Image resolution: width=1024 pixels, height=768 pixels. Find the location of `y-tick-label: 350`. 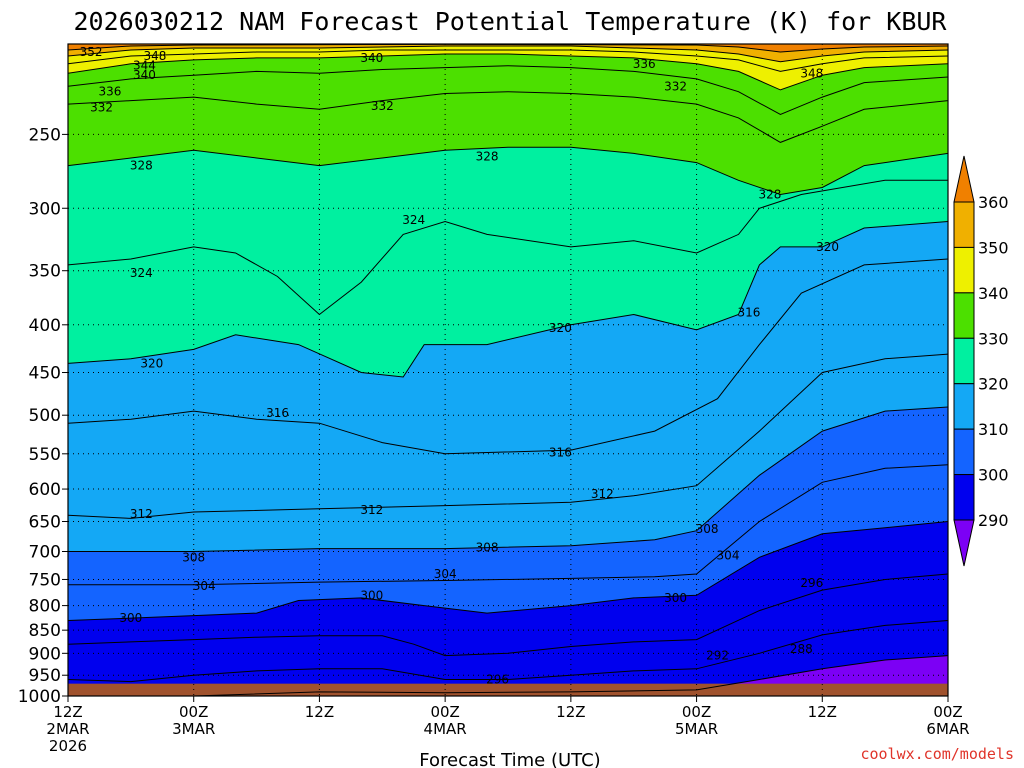

y-tick-label: 350 is located at coordinates (45, 272).